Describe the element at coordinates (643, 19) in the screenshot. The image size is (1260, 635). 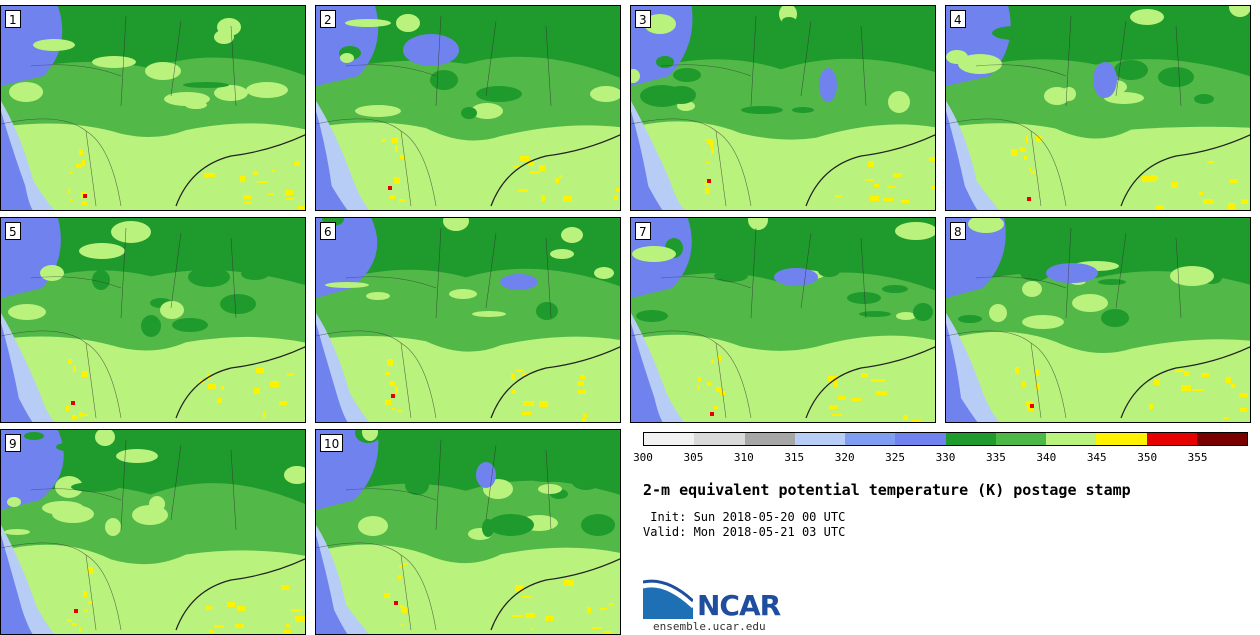
I see `panel-number-label: 3` at that location.